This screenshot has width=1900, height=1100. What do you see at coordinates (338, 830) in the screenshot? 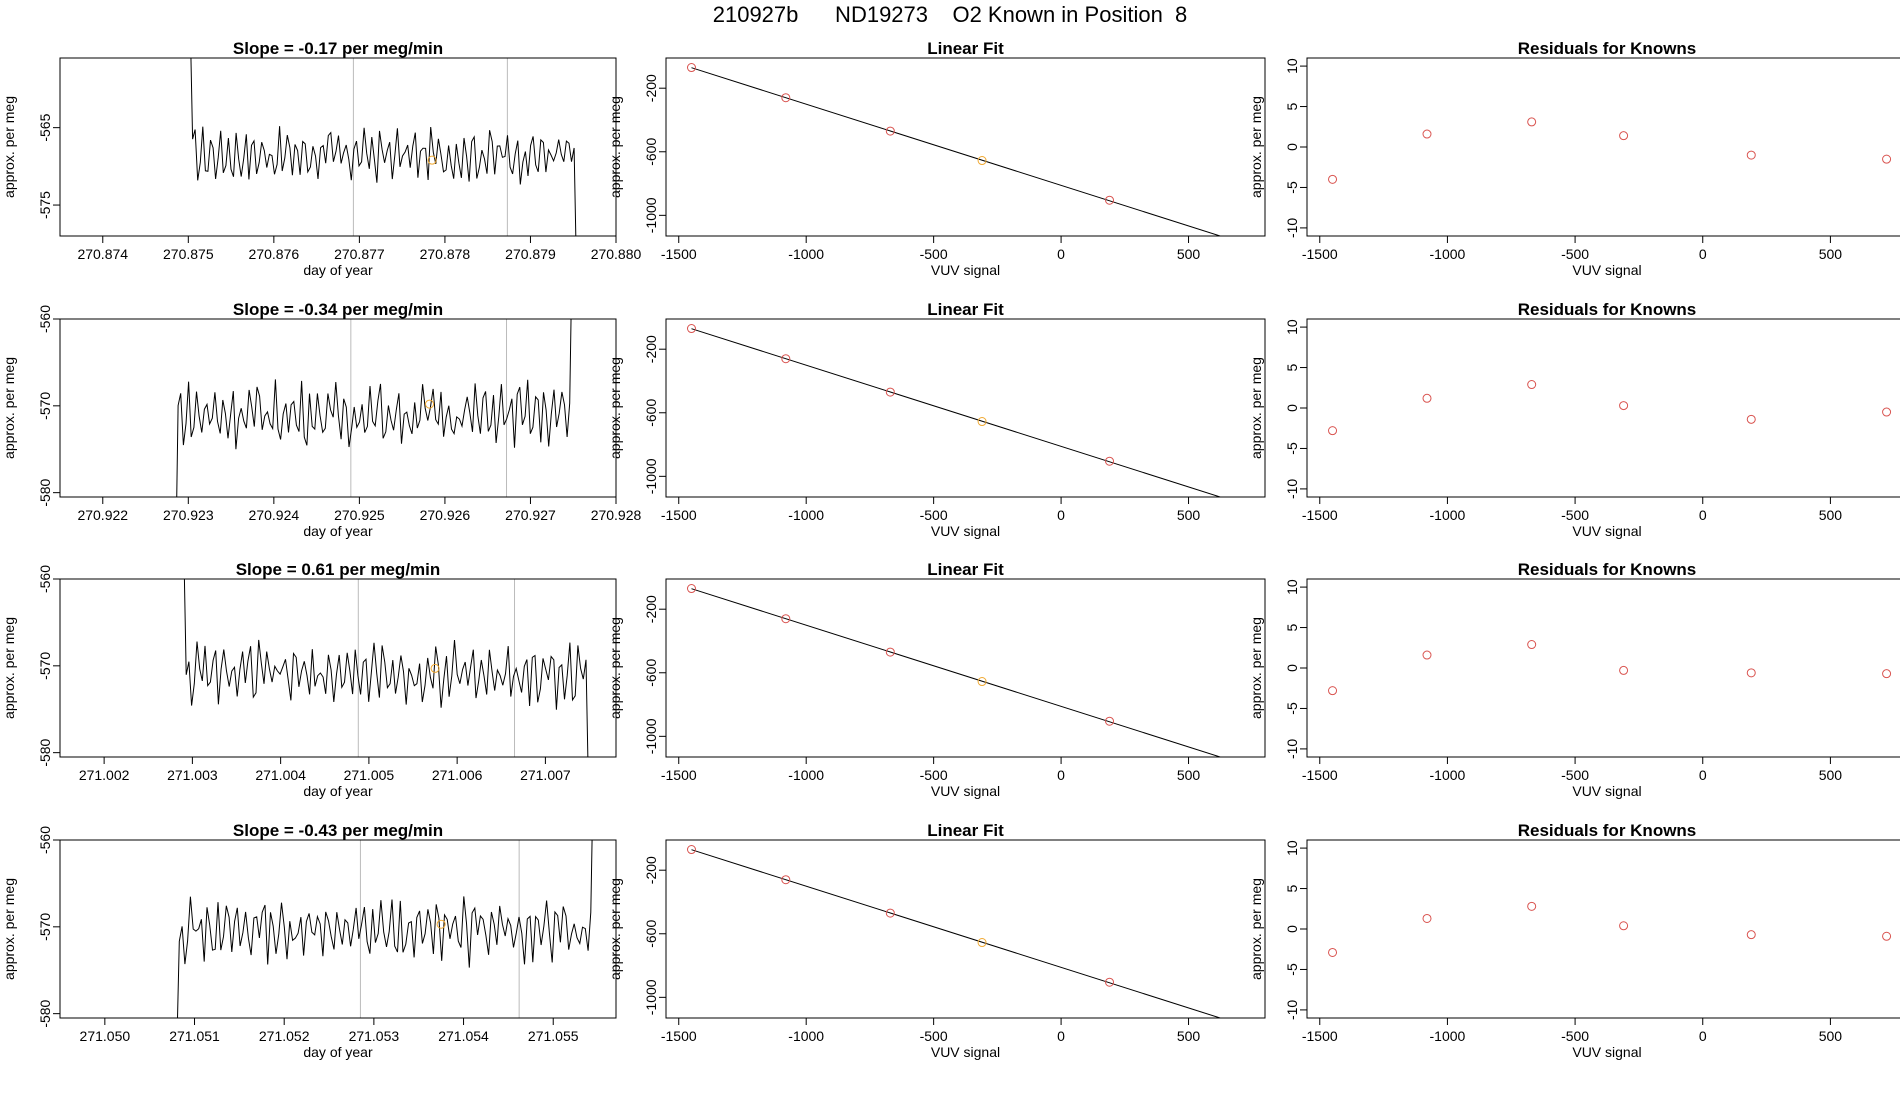
I see `panel-title: Slope = -0.43 per meg/min` at bounding box center [338, 830].